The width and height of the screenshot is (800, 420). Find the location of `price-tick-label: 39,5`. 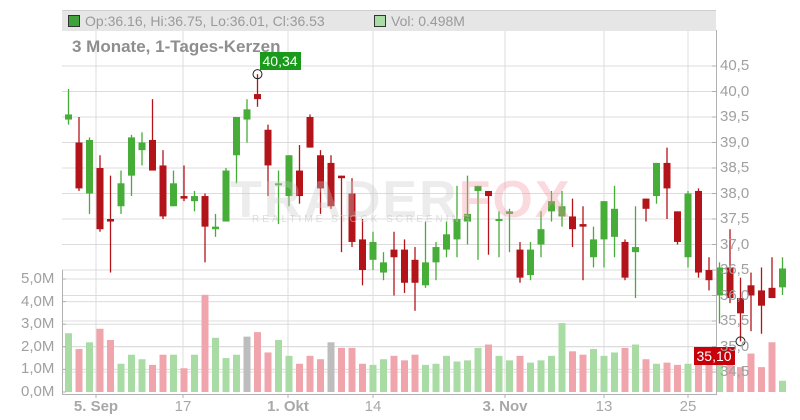

price-tick-label: 39,5 is located at coordinates (735, 116).